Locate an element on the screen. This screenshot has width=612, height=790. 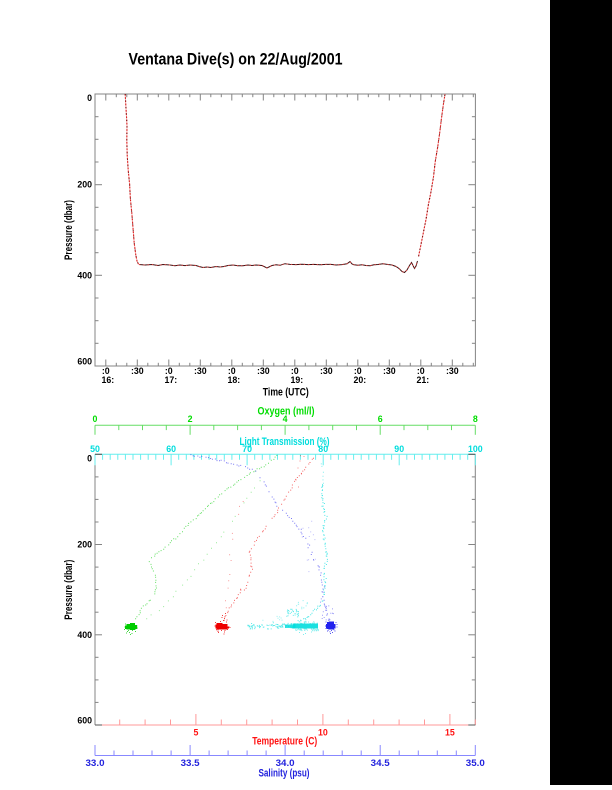
svg-text: 33.0 is located at coordinates (95, 763).